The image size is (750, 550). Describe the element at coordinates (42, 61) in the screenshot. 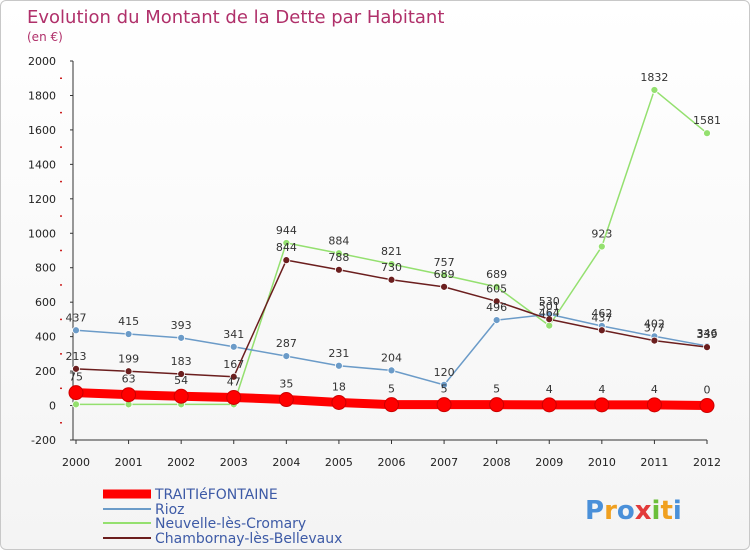

I see `y-tick-label: 2000` at that location.